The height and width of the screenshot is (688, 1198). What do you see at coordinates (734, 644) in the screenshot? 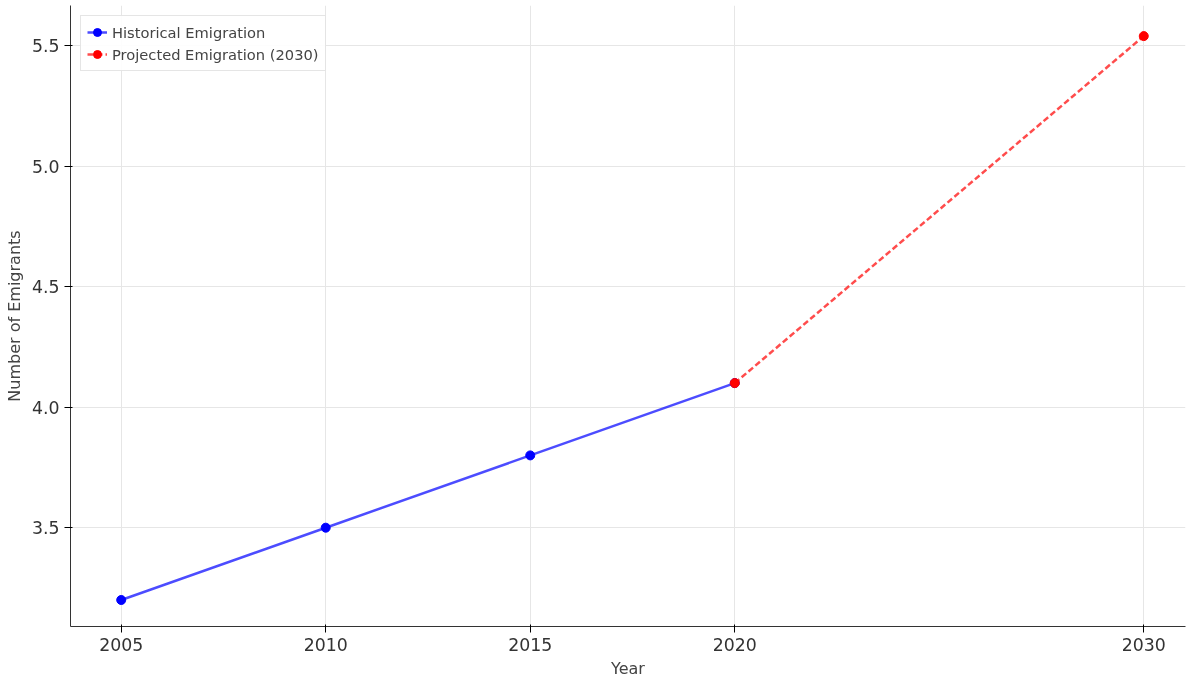
I see `x-tick-label: 2020` at bounding box center [734, 644].